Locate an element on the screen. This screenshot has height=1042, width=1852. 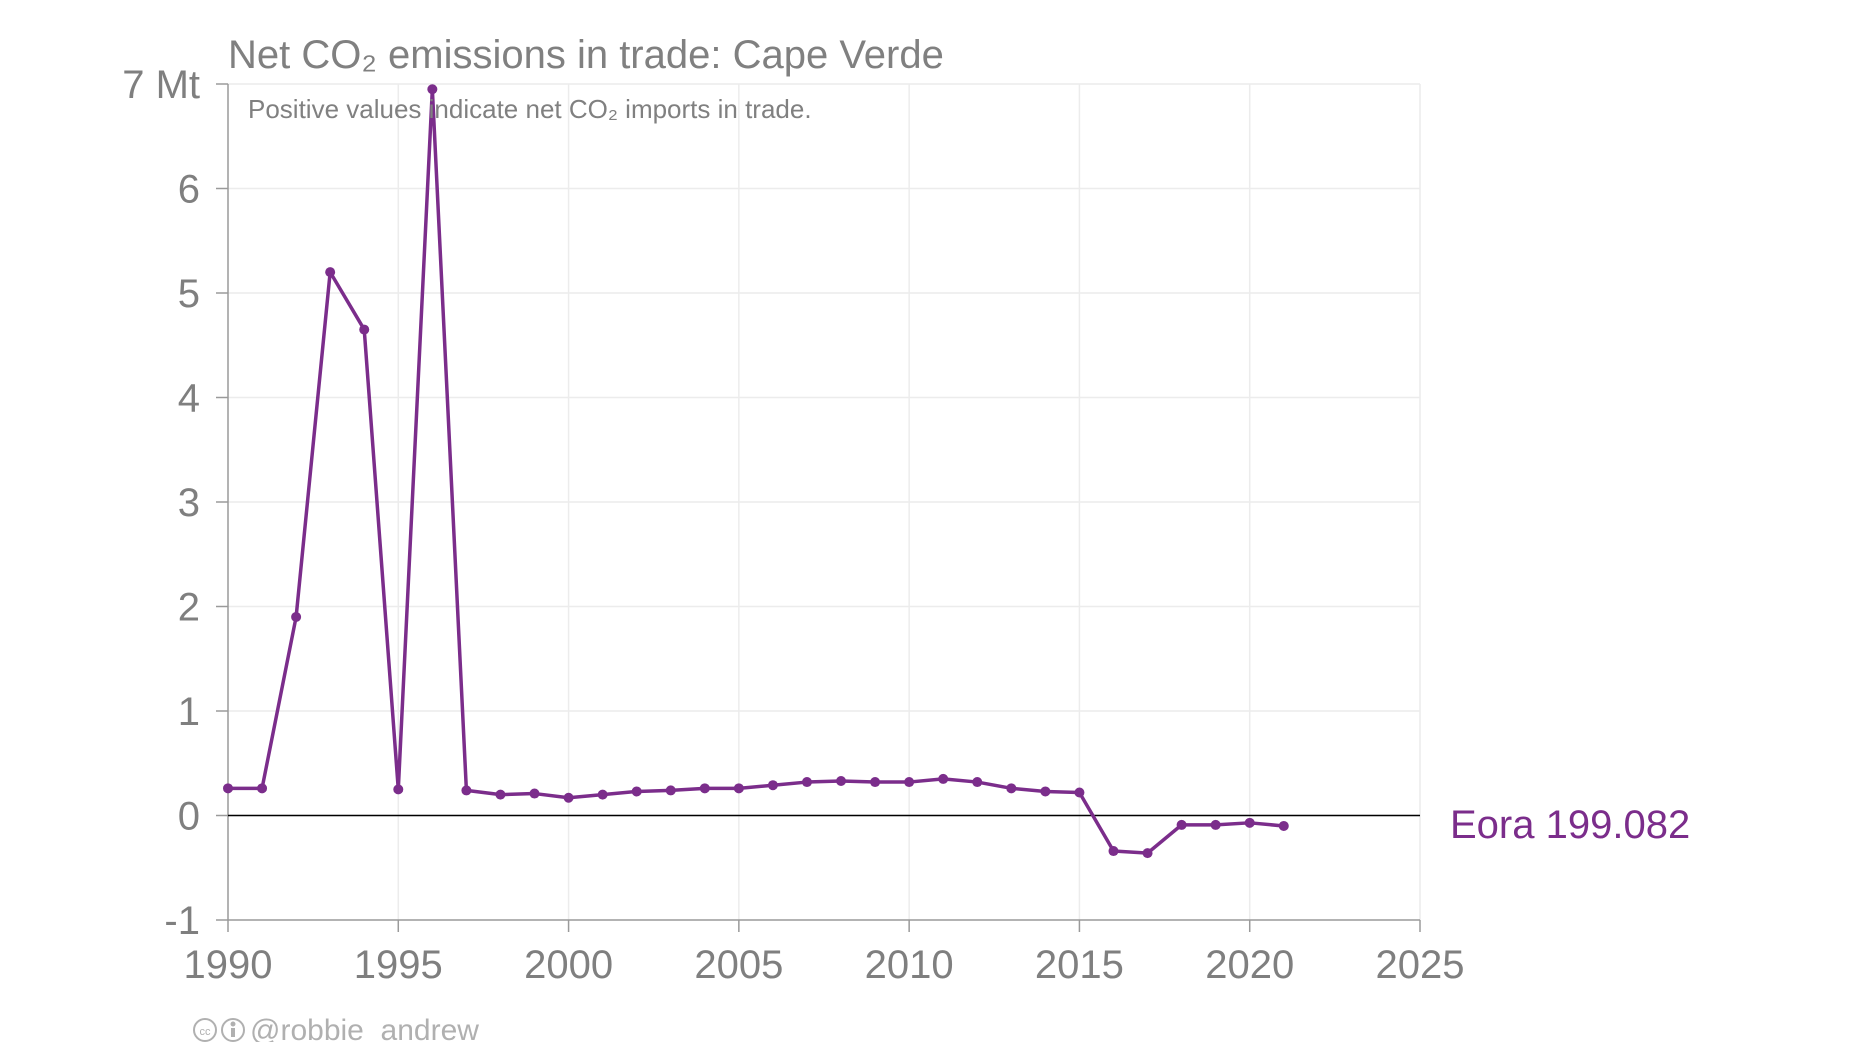
x-tick-label: 2010 is located at coordinates (909, 965).